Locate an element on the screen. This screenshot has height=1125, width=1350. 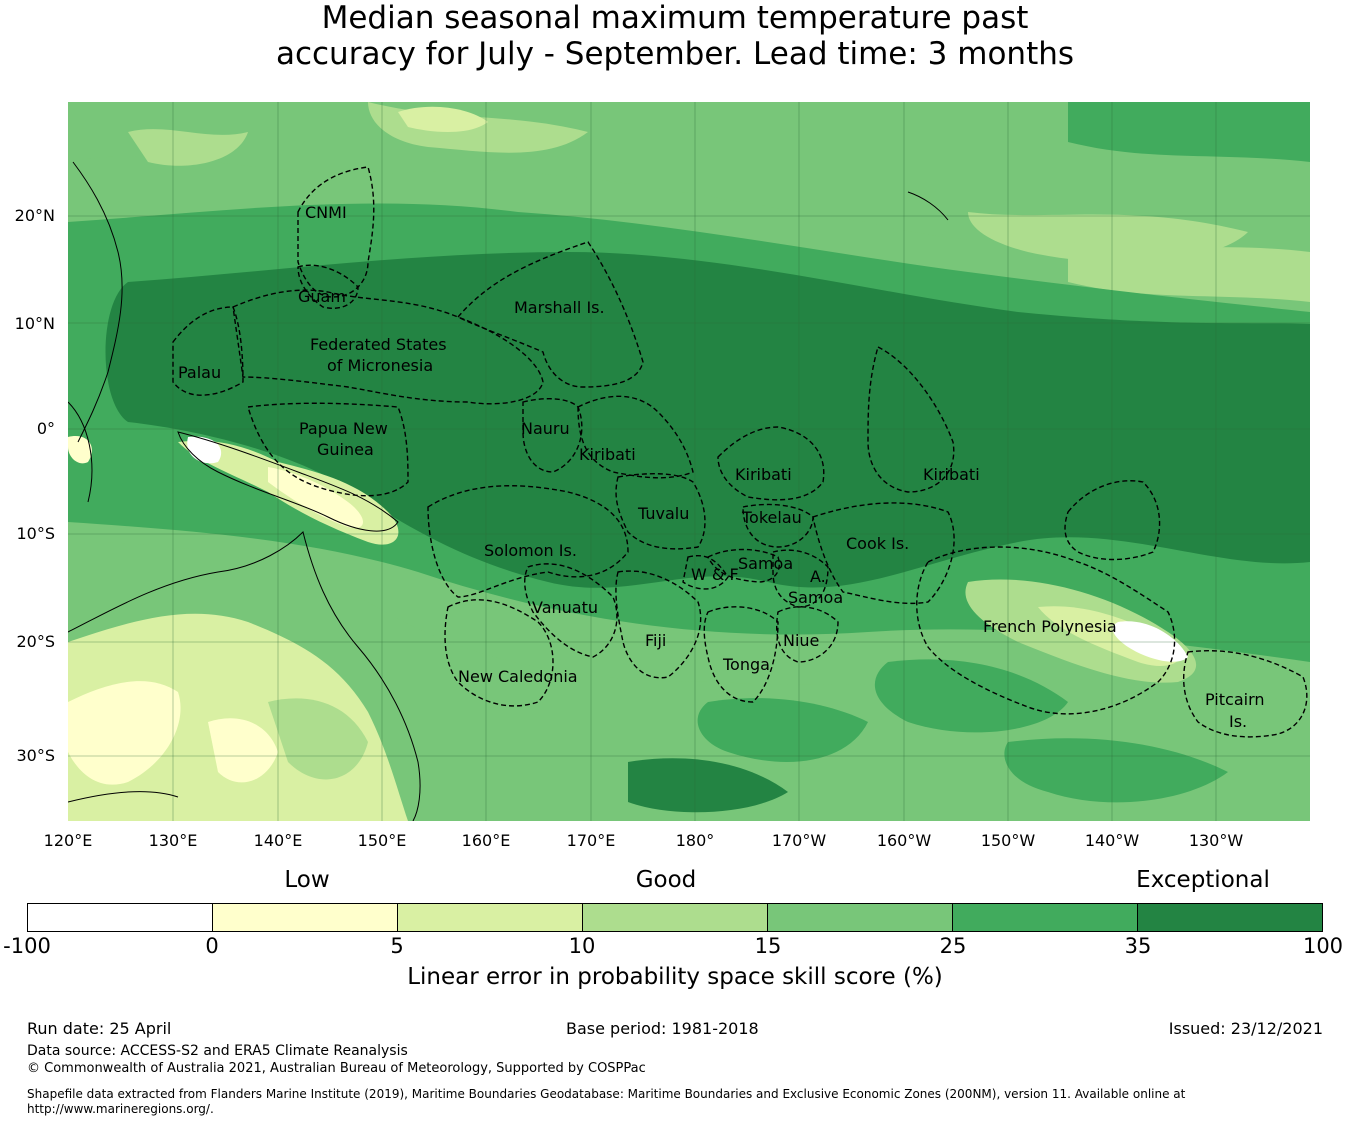
coast-hawaii is located at coordinates (928, 206).